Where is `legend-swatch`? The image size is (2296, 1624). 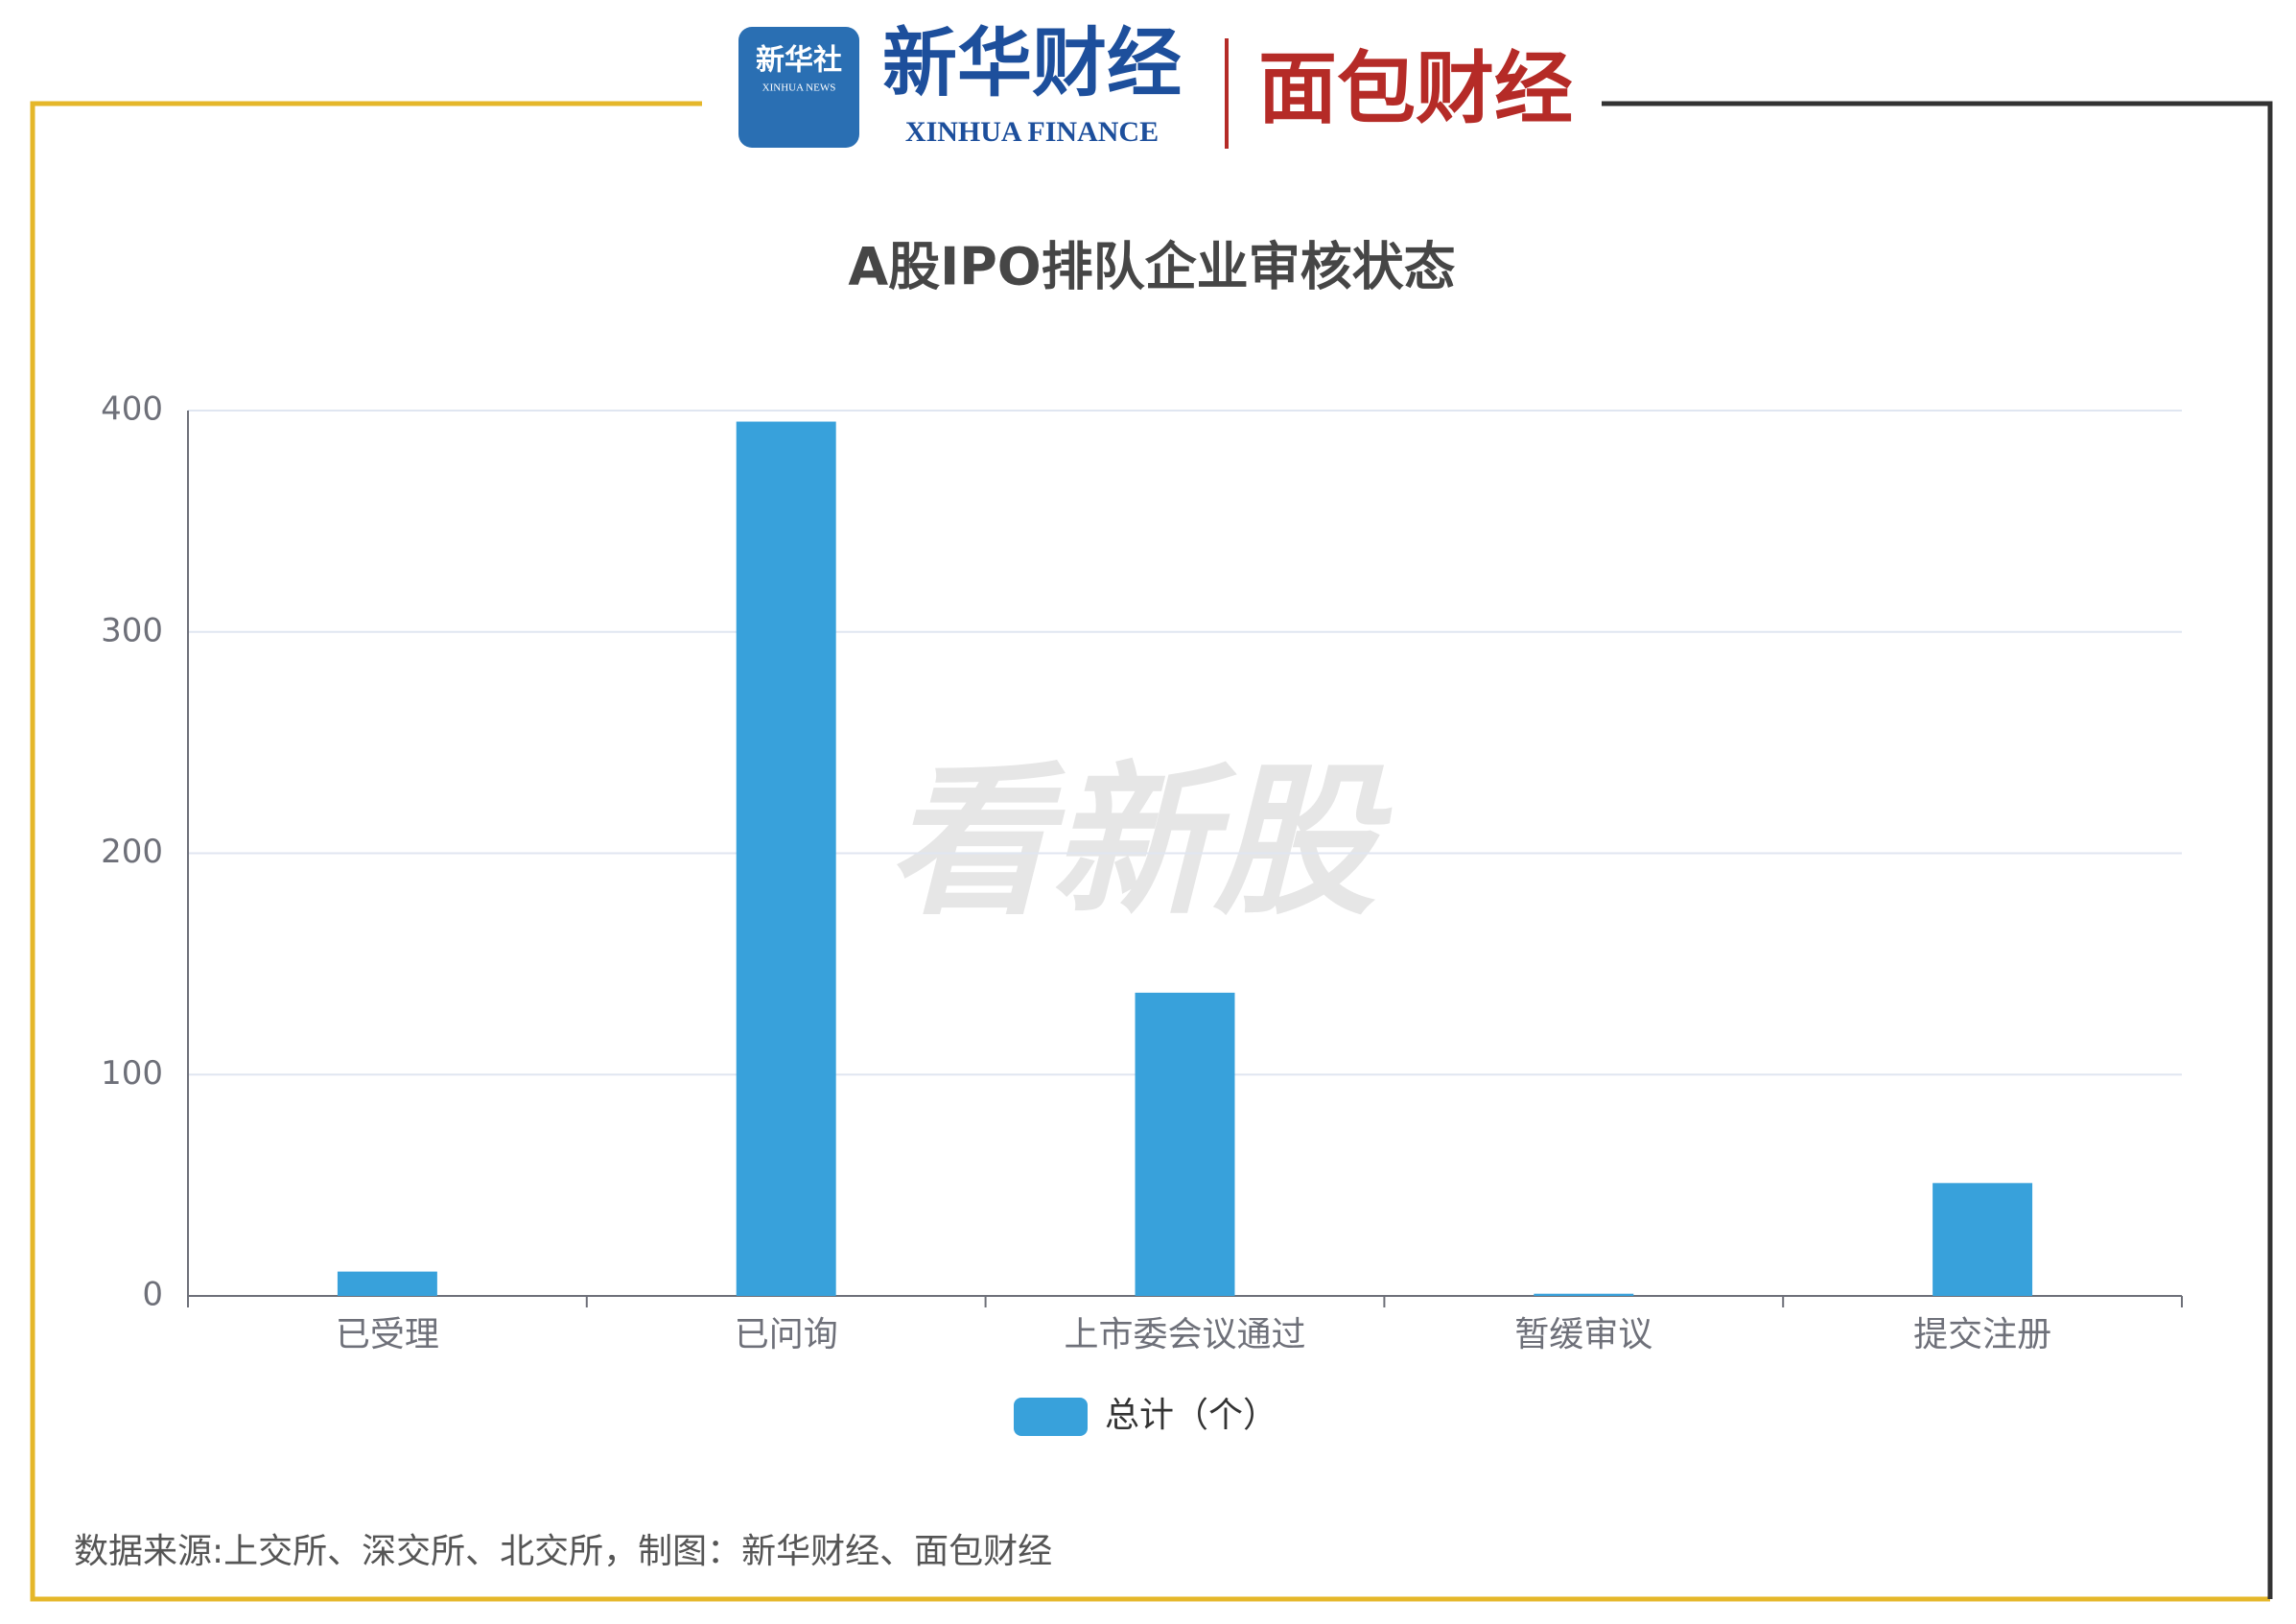 legend-swatch is located at coordinates (1051, 1417).